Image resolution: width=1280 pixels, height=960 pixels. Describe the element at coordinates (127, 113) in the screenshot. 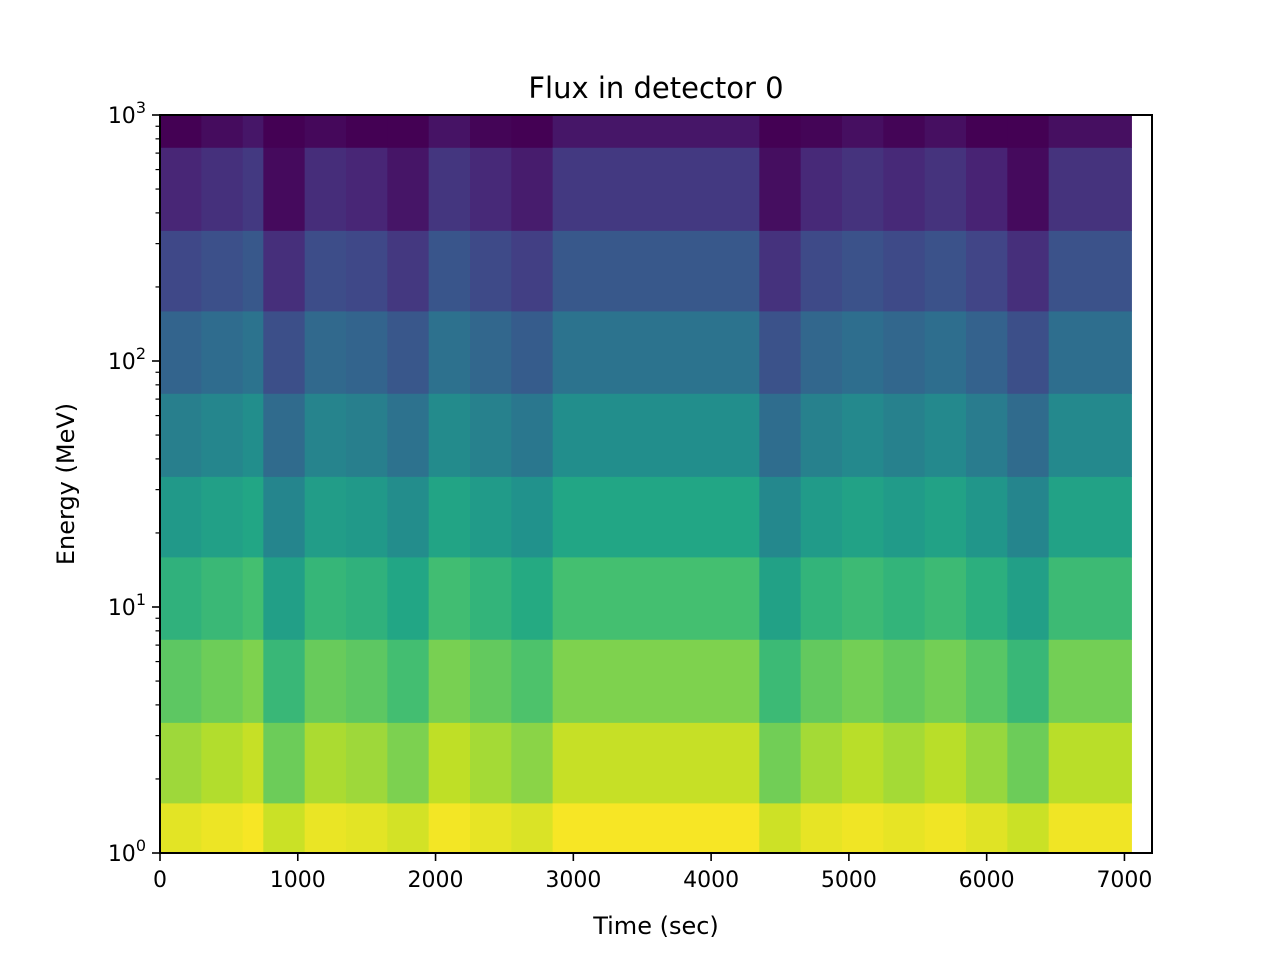

I see `y-tick-label: 10³` at that location.